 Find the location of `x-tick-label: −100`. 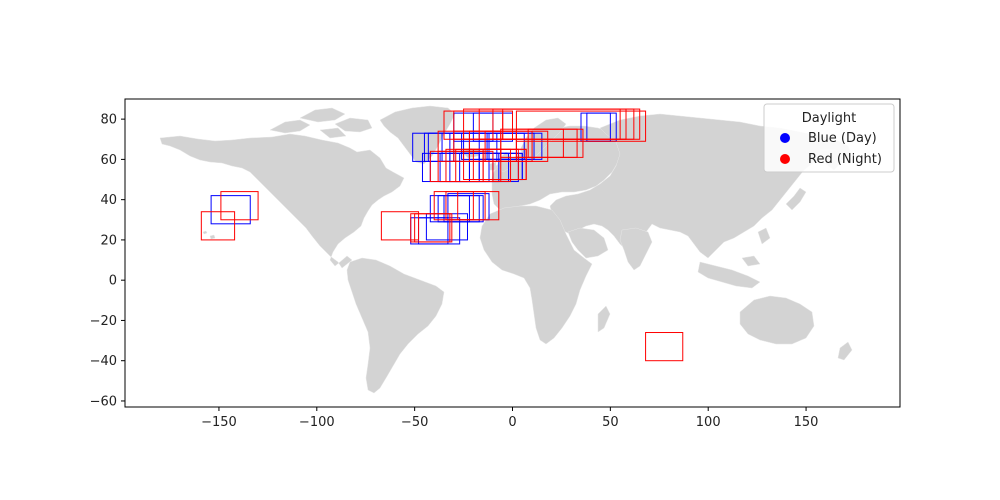

x-tick-label: −100 is located at coordinates (317, 422).